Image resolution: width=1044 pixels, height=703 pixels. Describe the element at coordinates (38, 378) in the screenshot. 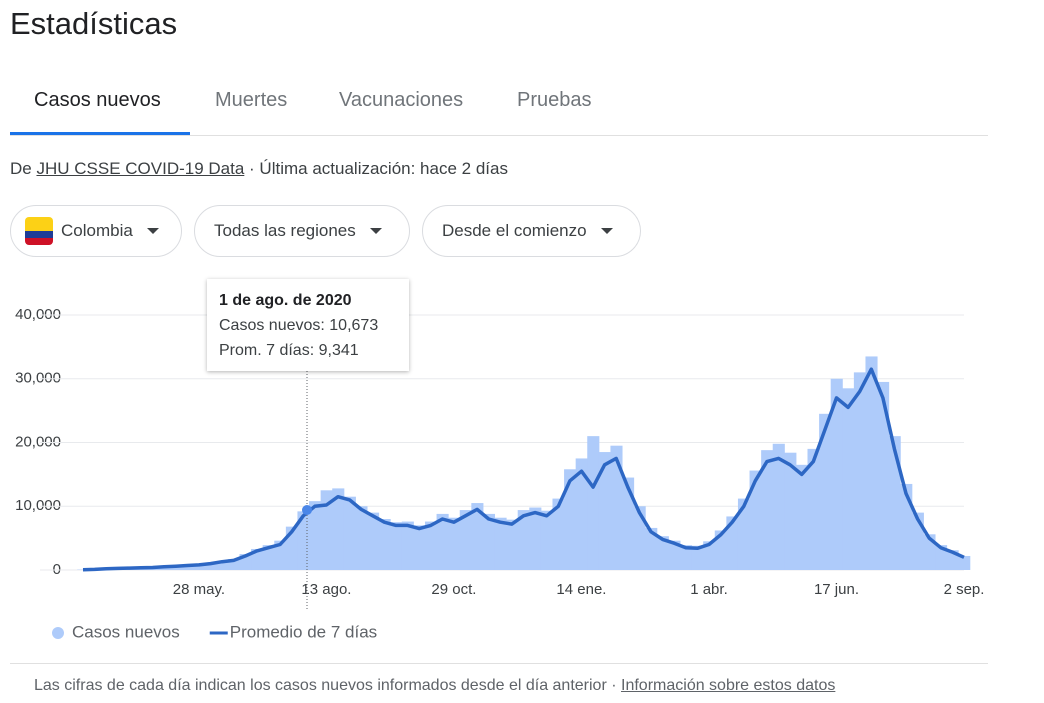

I see `y-tick-label: 30,000` at that location.